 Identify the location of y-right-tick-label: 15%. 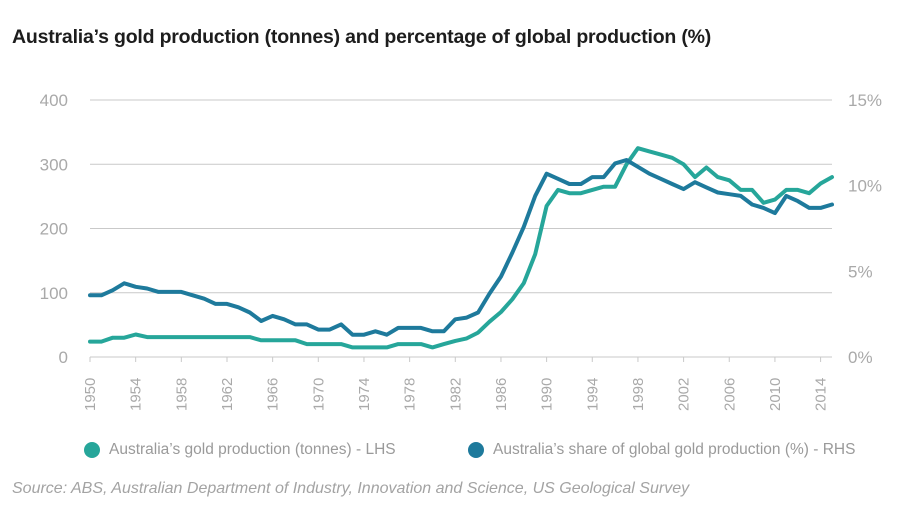
(865, 100).